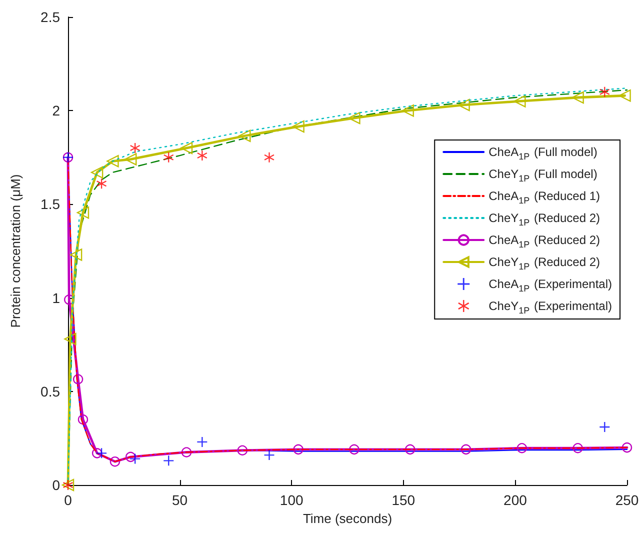  Describe the element at coordinates (50, 17) in the screenshot. I see `y-tick-label: 2.5` at that location.